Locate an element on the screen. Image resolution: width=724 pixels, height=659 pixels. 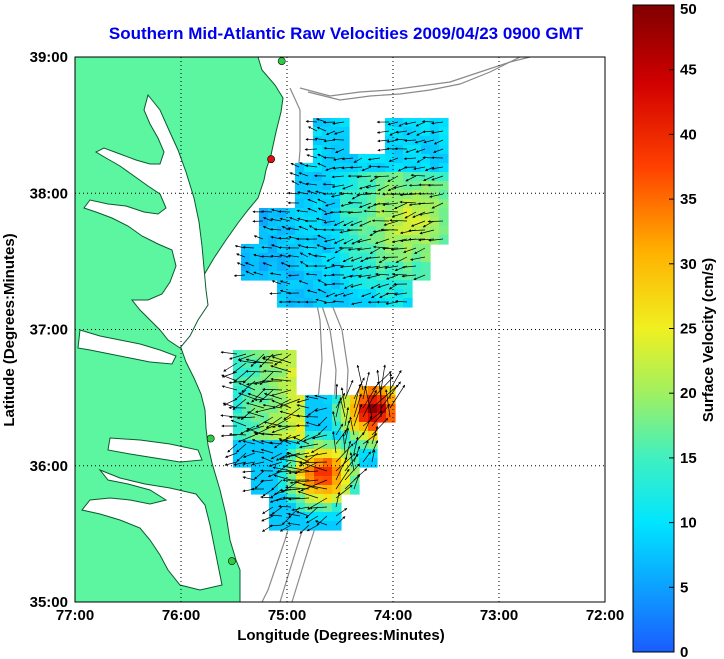
colorbar-ticks: 0 5 10 15 20 25 30 35 40 45 50 is located at coordinates (683, 330).